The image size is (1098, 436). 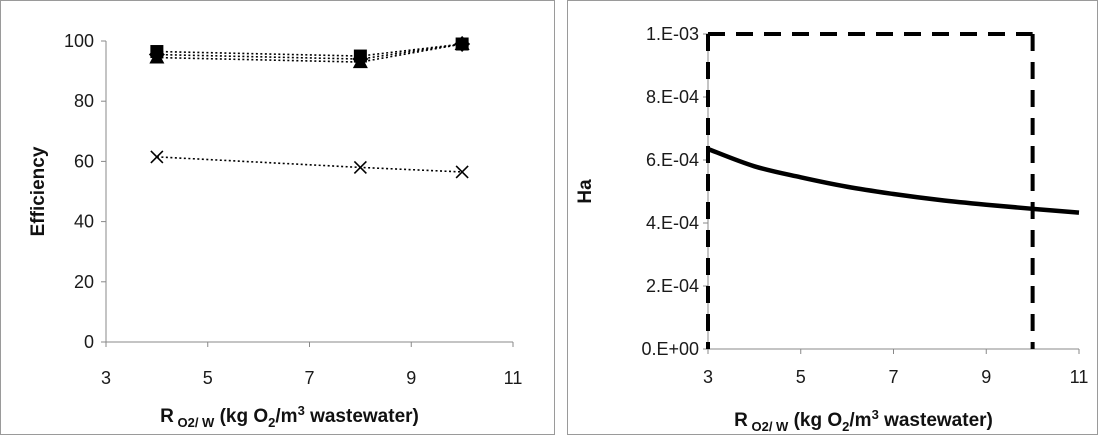 I want to click on y-tick-label: 60, so click(x=84, y=161).